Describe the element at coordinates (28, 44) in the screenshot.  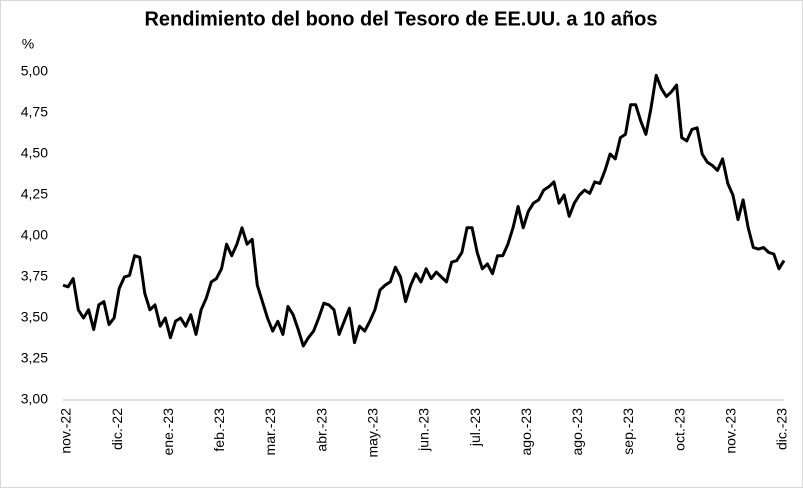
I see `y-axis-label: %` at that location.